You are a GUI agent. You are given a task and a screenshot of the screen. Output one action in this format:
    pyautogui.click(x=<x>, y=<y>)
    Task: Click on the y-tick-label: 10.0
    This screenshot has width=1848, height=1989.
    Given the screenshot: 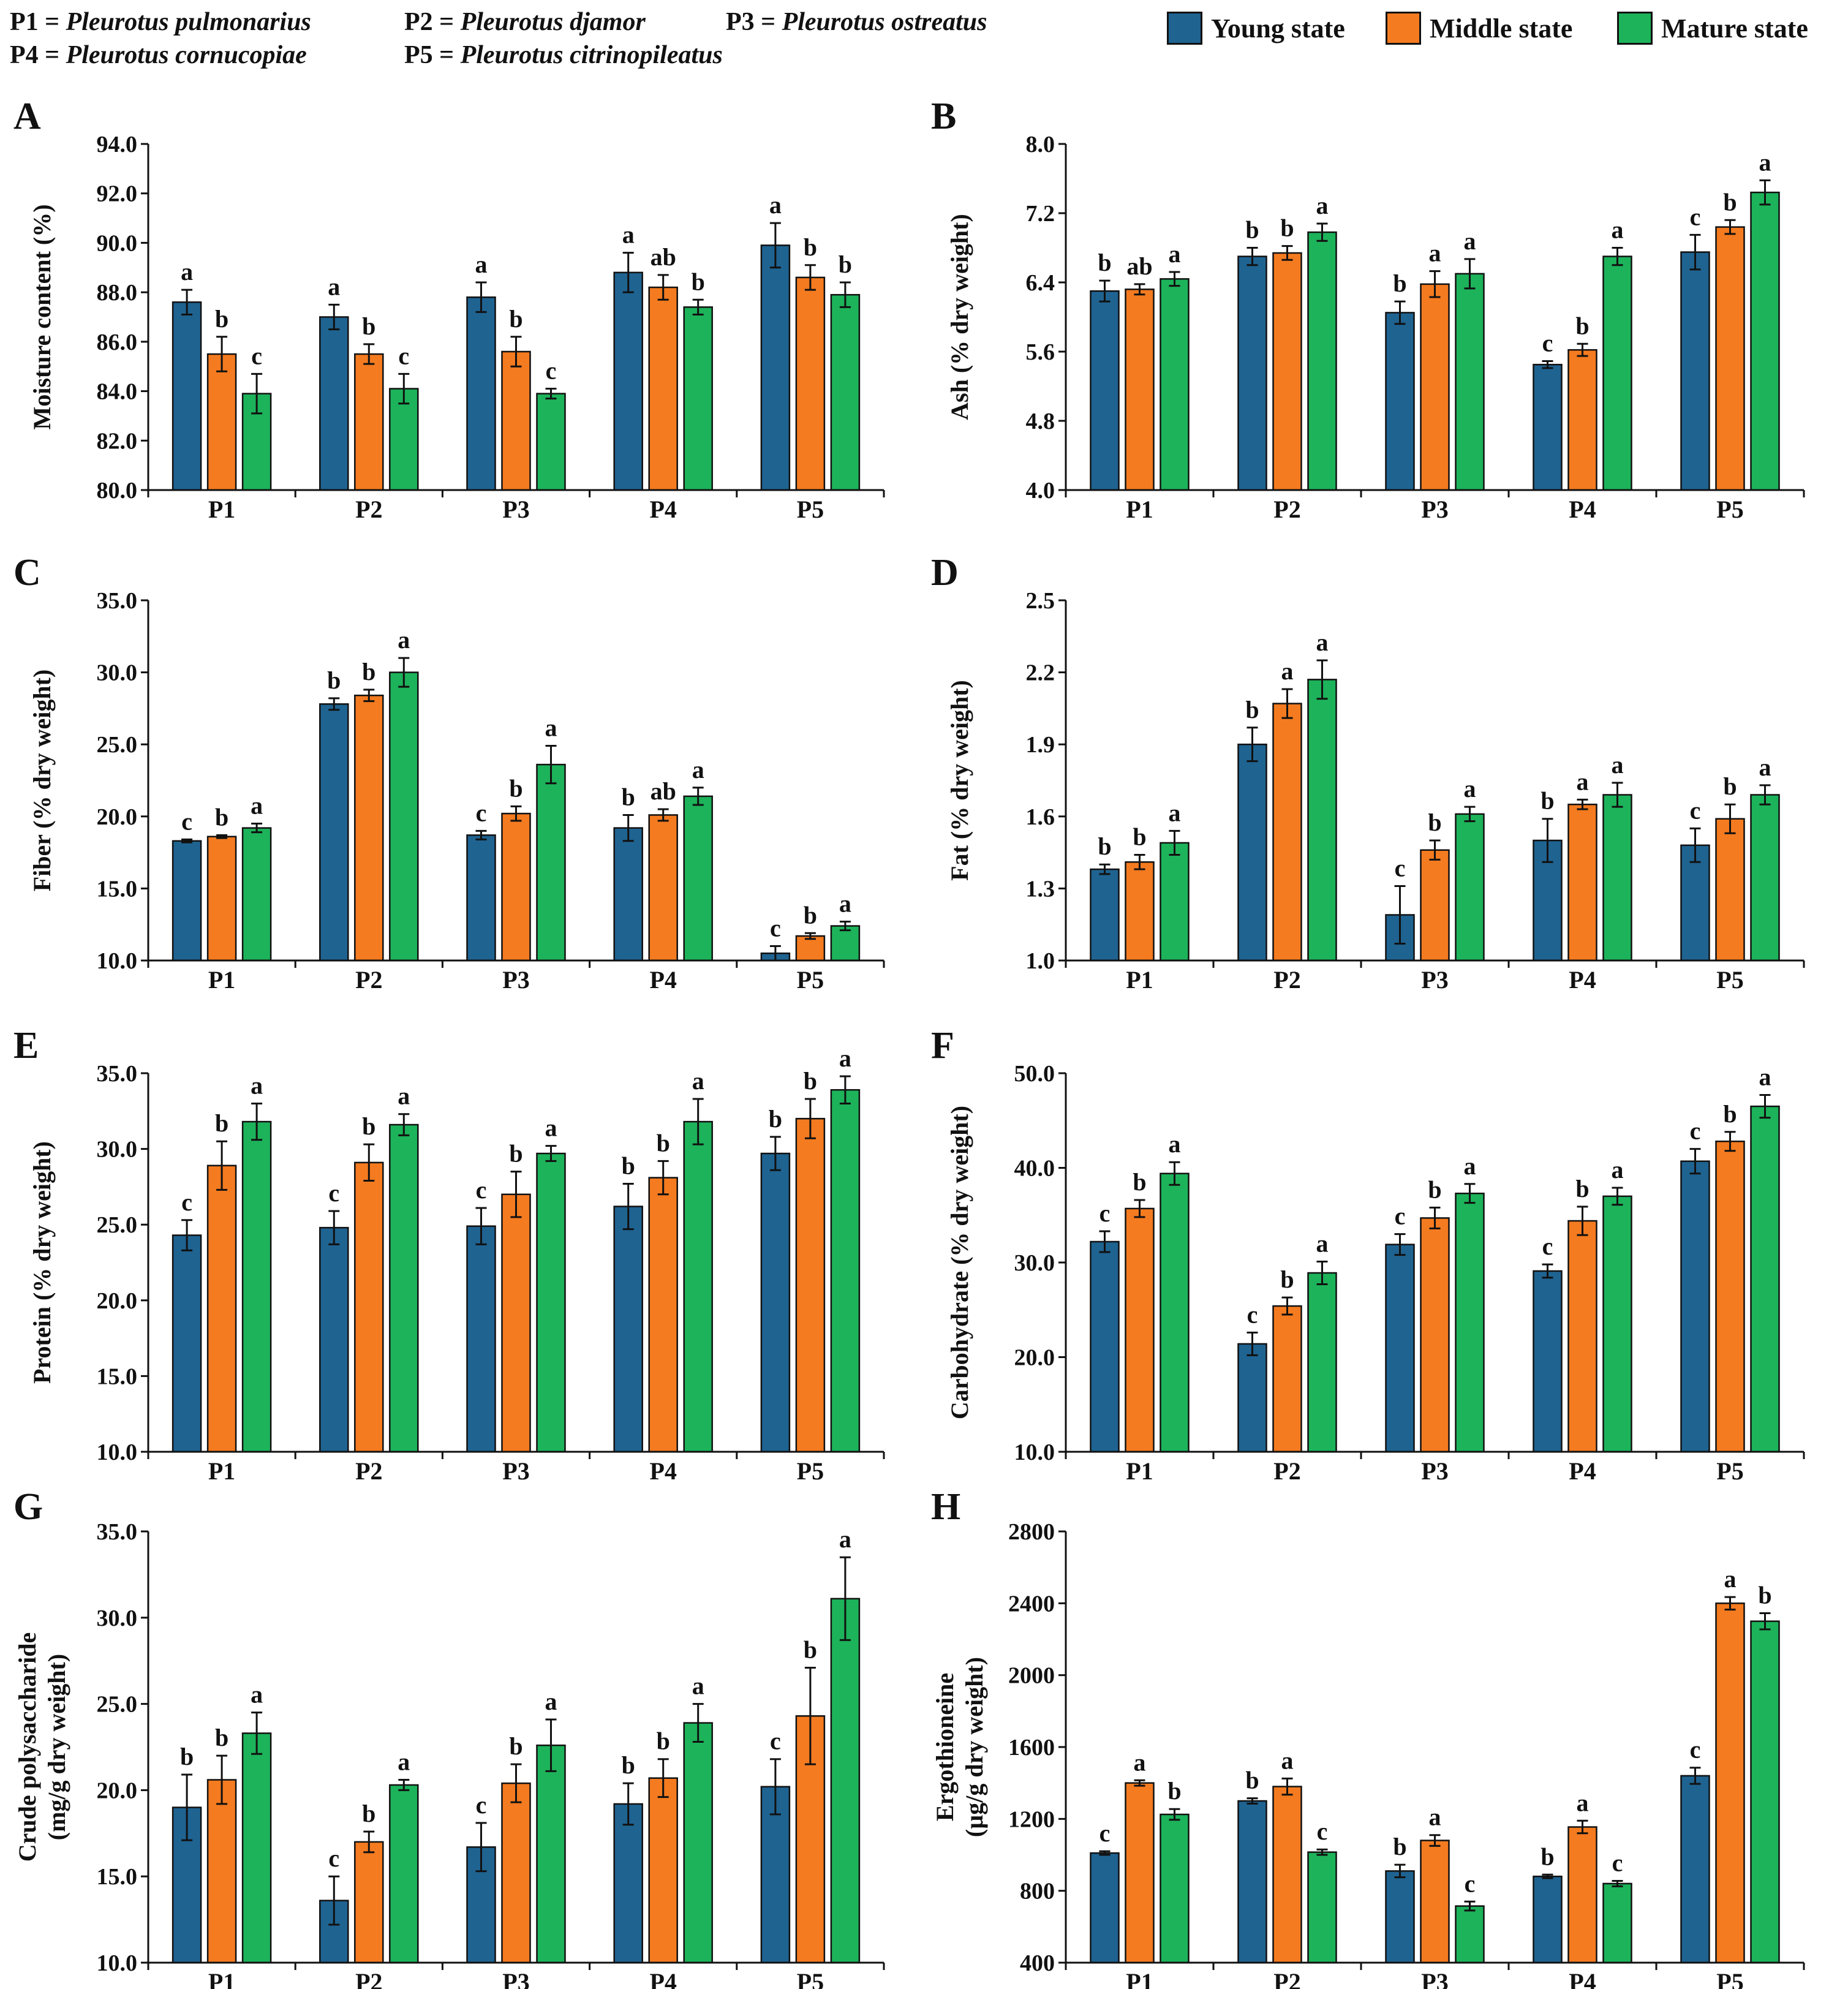 What is the action you would take?
    pyautogui.click(x=117, y=961)
    